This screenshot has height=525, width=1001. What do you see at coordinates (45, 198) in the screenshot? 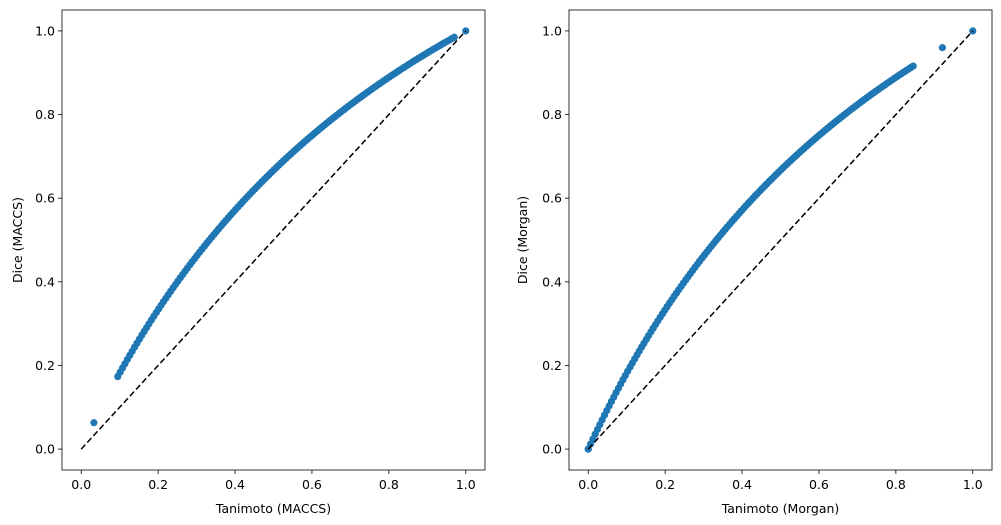
I see `left-y-tick-label: 0.6` at bounding box center [45, 198].